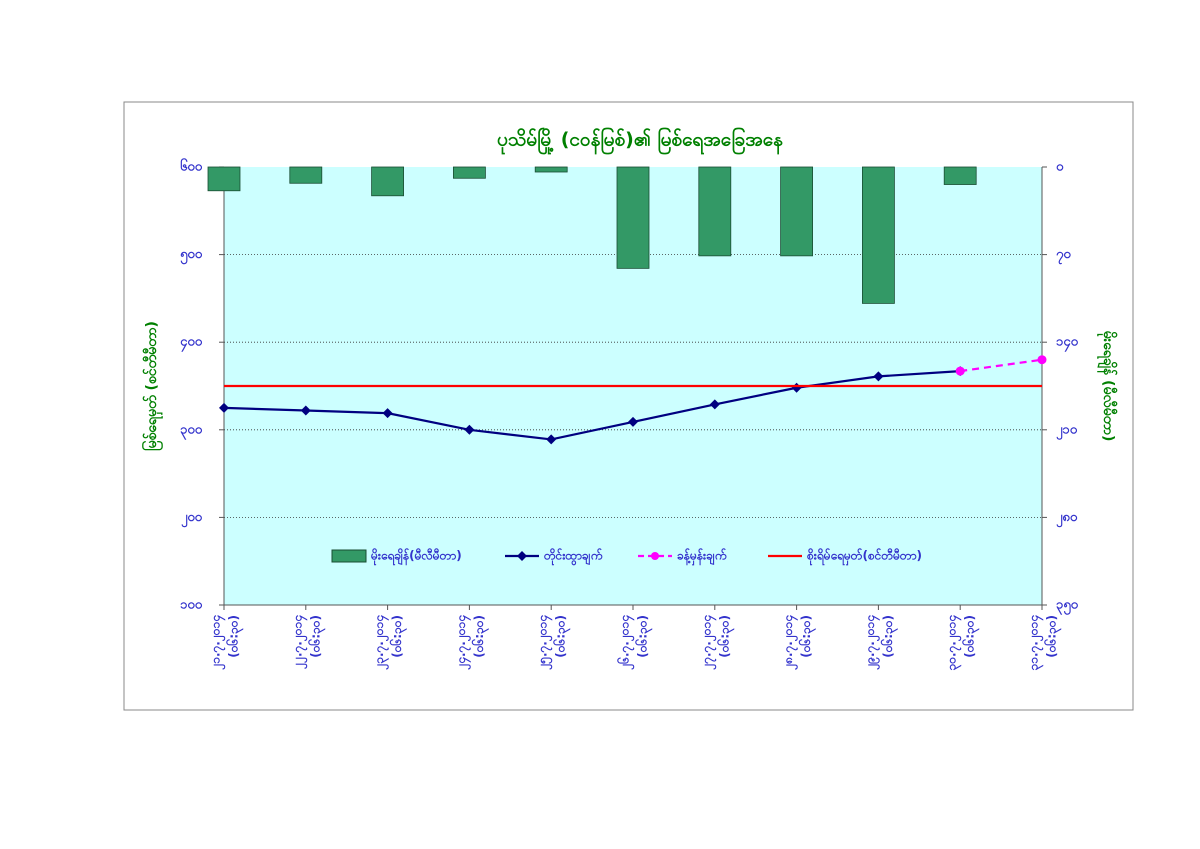 The image size is (1200, 849). What do you see at coordinates (1067, 344) in the screenshot?
I see `y2-tick-label: ၁၄၀` at bounding box center [1067, 344].